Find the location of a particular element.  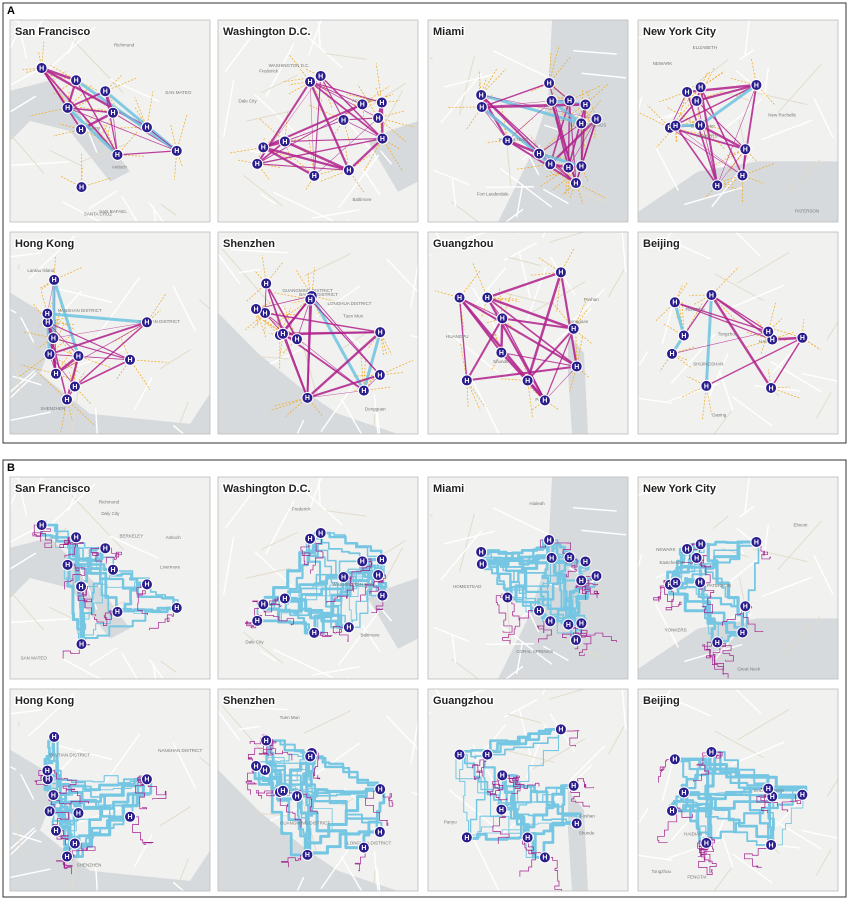

place-label: Lantau Island is located at coordinates (41, 270).